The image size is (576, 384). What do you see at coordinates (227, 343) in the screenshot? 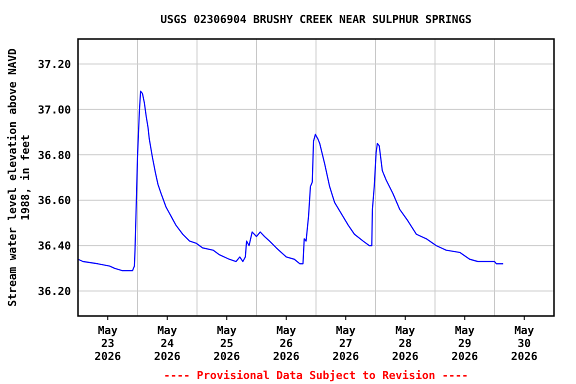
I see `x-tick-label: May 25 2026` at bounding box center [227, 343].